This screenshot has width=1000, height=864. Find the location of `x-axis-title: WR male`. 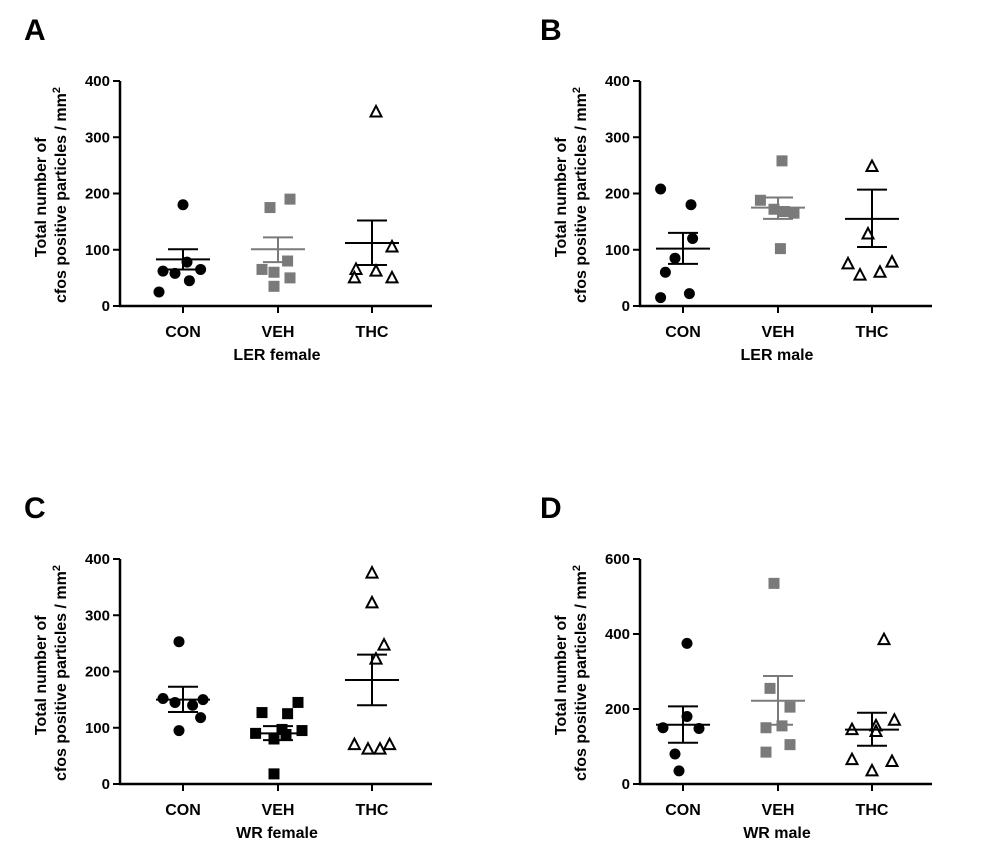

x-axis-title: WR male is located at coordinates (777, 833).